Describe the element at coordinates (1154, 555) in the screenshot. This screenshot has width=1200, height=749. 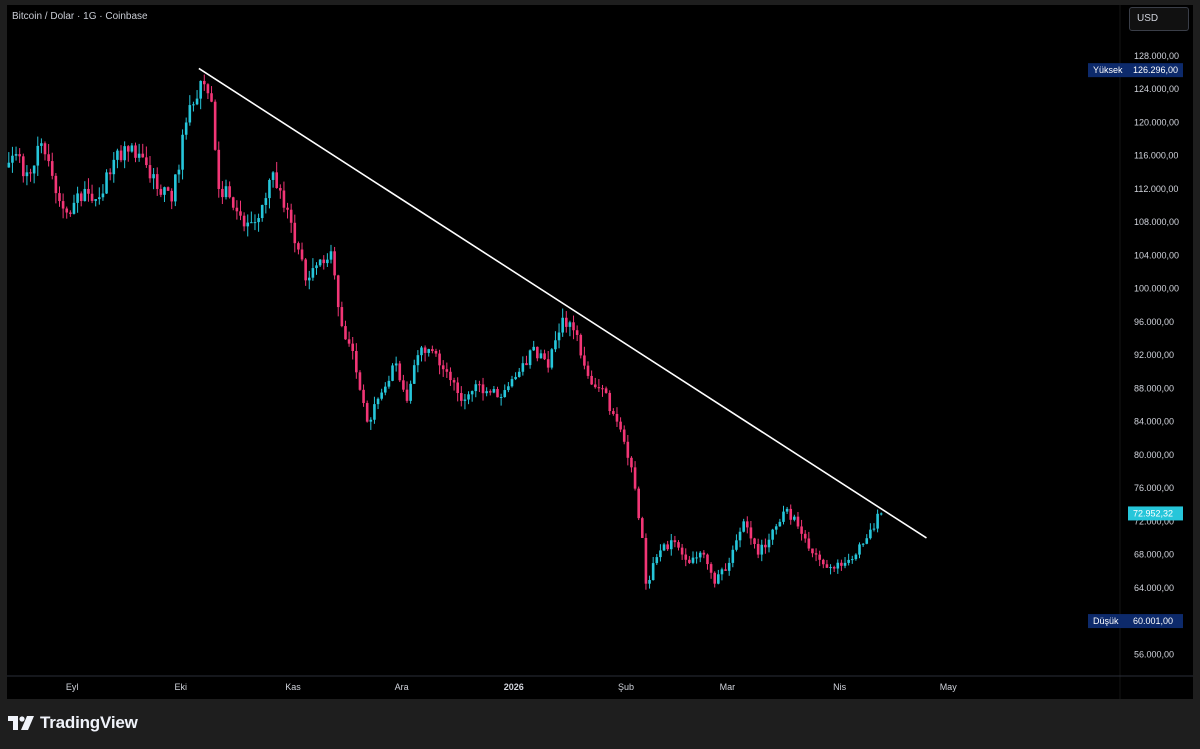
I see `price-tick-label: 68.000,00` at that location.